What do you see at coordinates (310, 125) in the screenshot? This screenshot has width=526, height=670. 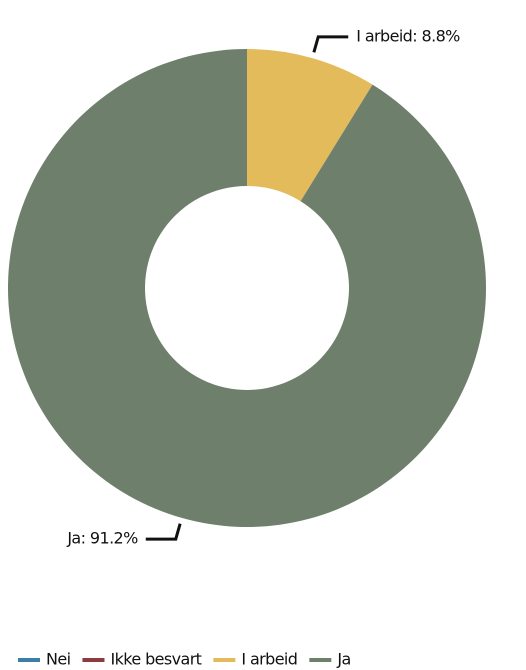 I see `slice` at bounding box center [310, 125].